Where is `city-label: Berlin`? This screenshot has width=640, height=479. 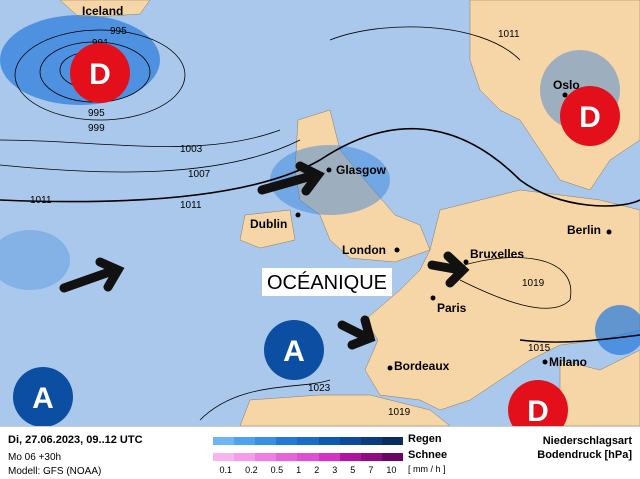
city-label: Berlin is located at coordinates (584, 230).